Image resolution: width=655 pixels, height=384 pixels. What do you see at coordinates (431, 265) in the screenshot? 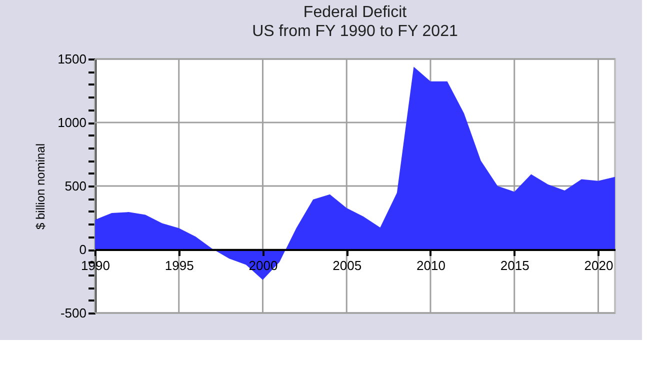
I see `x-tick-label: 2010` at bounding box center [431, 265].